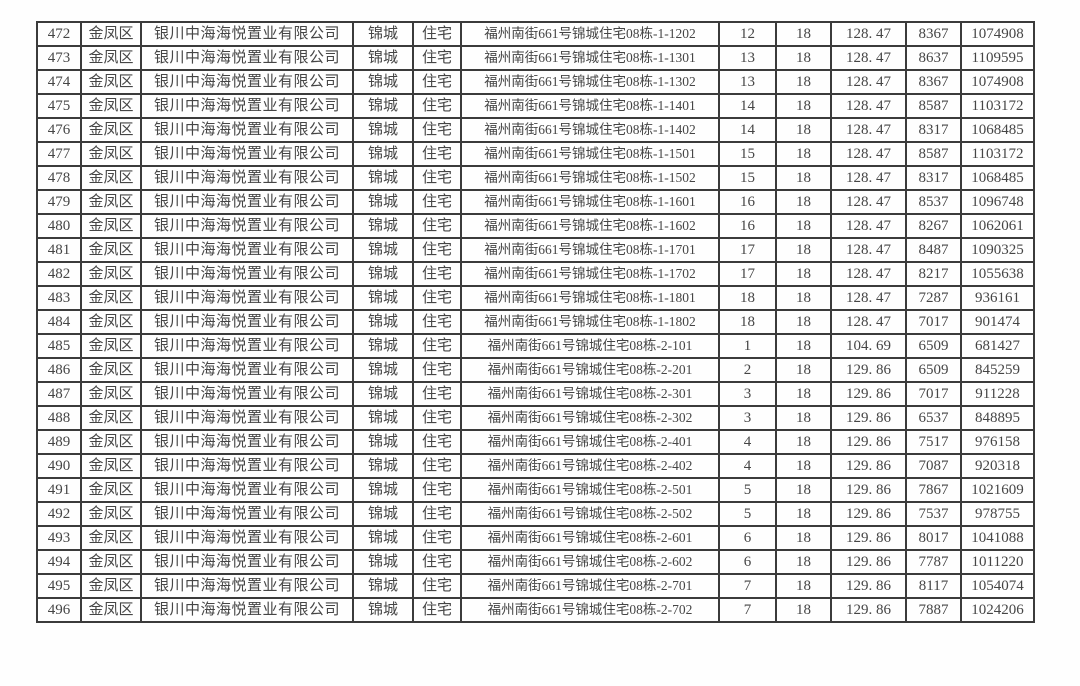 This screenshot has height=686, width=1080. What do you see at coordinates (997, 130) in the screenshot?
I see `cell-total-price: 1068485` at bounding box center [997, 130].